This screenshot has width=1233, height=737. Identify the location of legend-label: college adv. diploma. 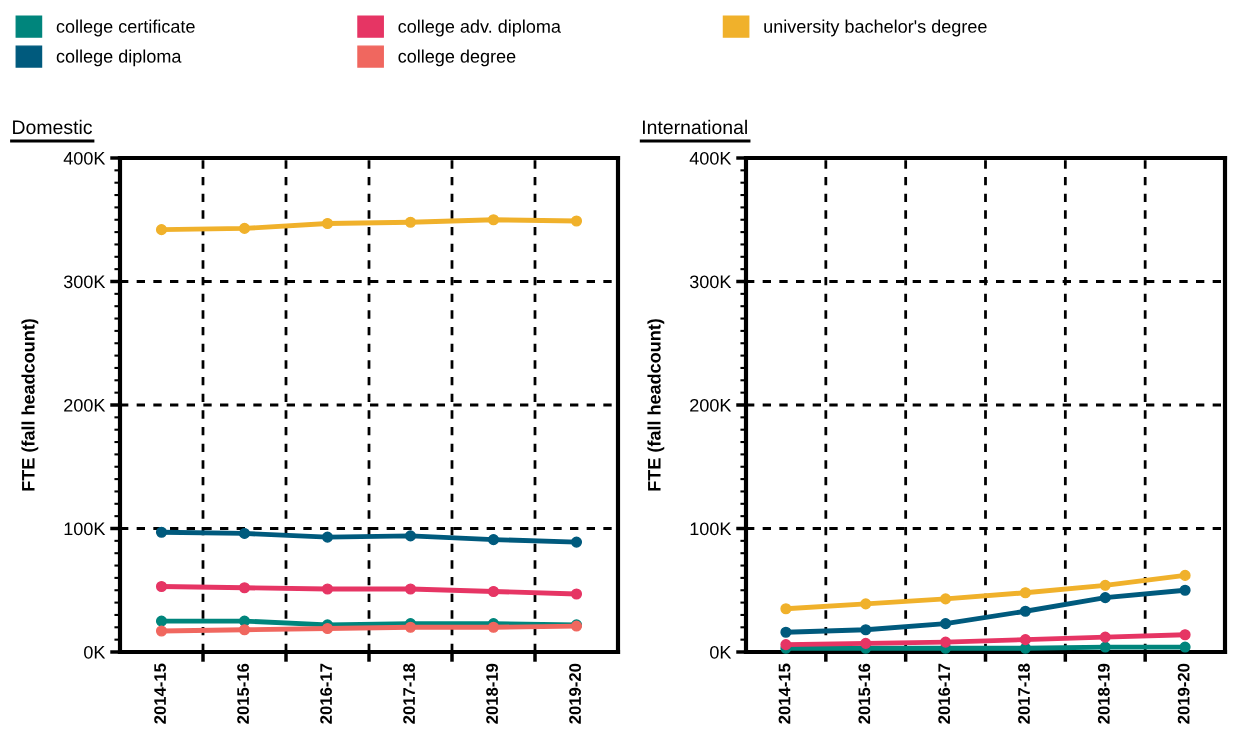
(479, 28).